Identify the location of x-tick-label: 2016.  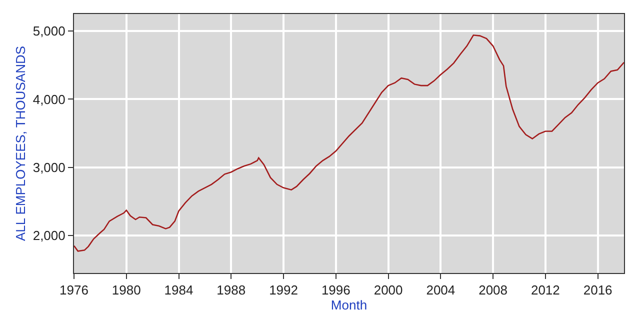
(597, 290).